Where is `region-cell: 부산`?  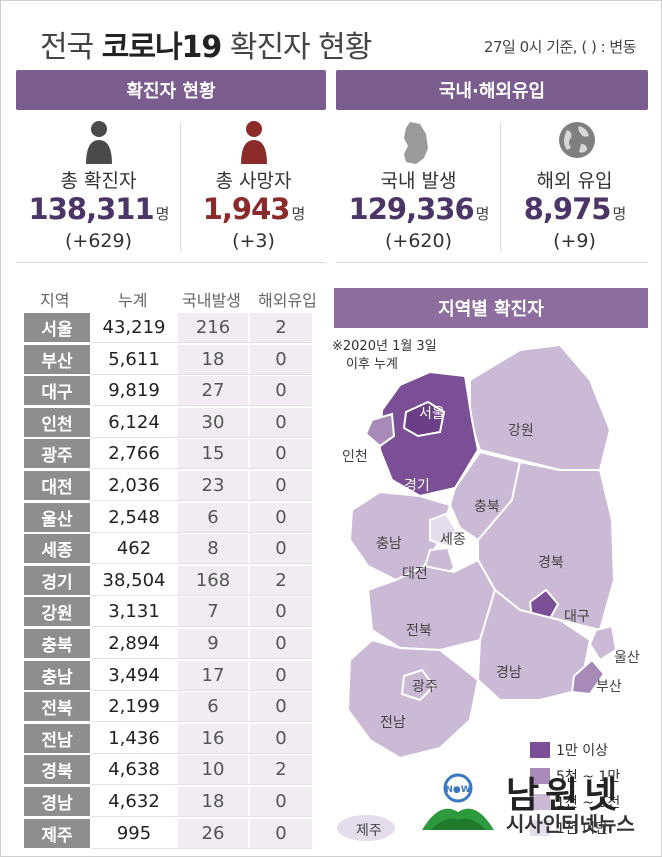 region-cell: 부산 is located at coordinates (57, 359).